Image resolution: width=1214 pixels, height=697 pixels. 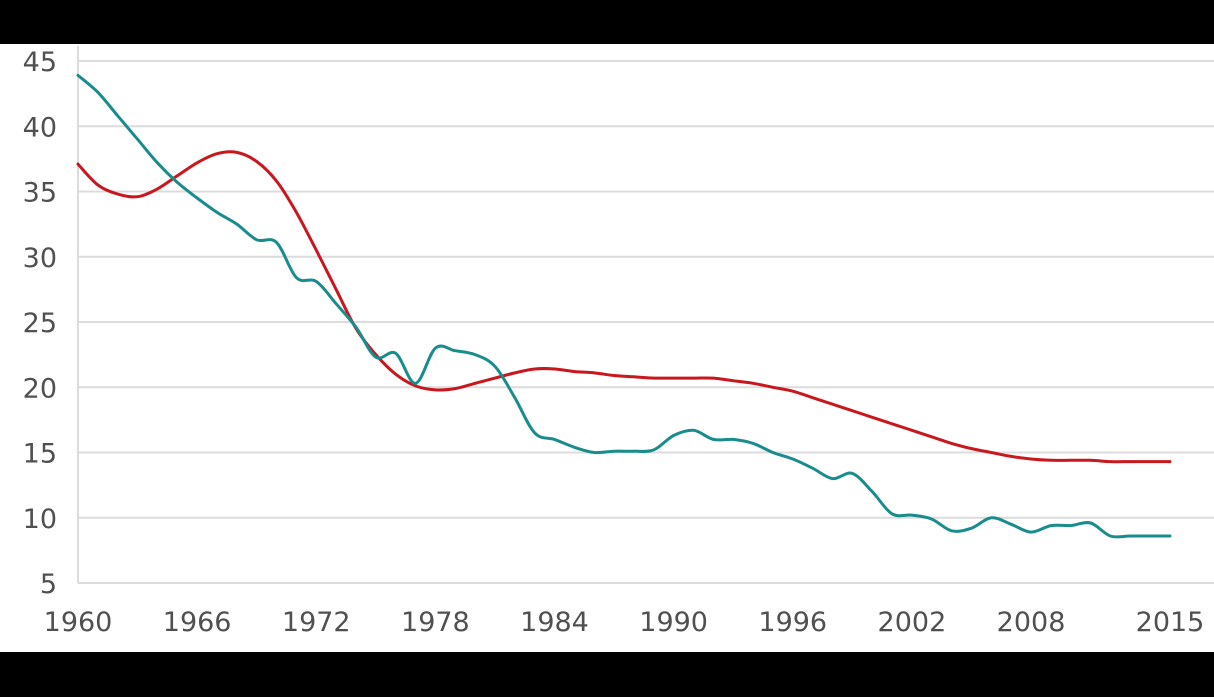 What do you see at coordinates (1031, 622) in the screenshot?
I see `x-tick-label-2008: 2008` at bounding box center [1031, 622].